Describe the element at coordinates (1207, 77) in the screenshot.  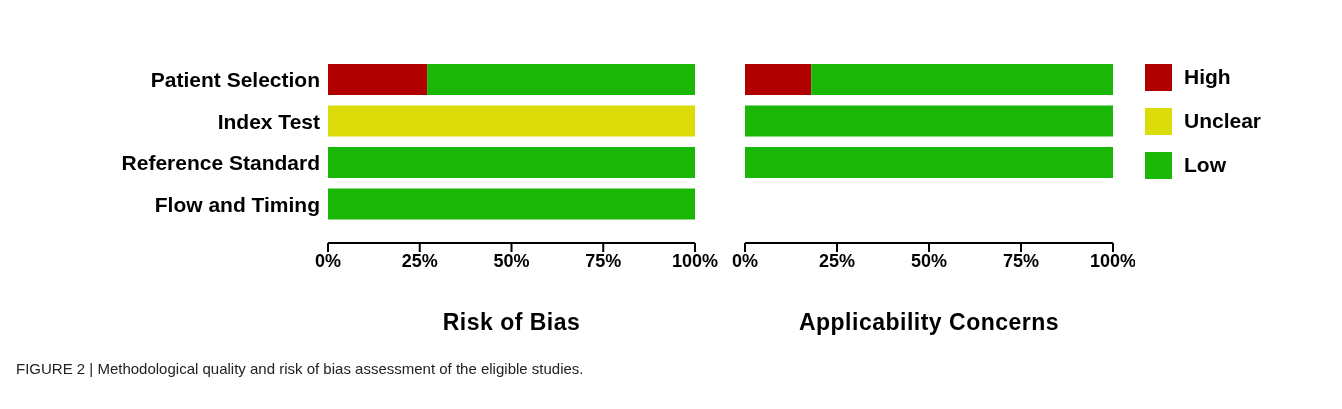
I see `legend-label: High` at that location.